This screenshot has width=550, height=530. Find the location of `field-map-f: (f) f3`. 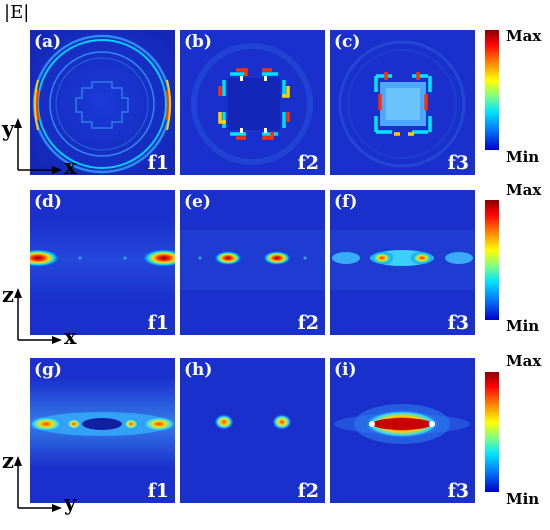

field-map-f: (f) f3 is located at coordinates (402, 262).